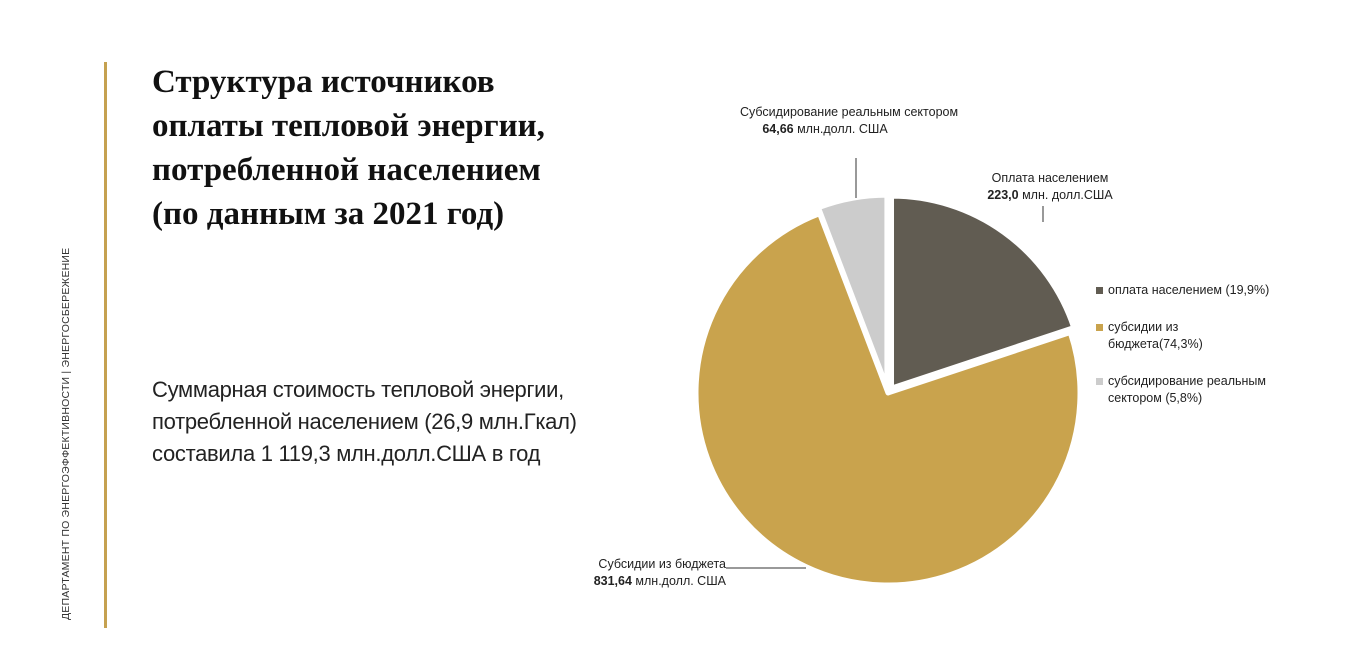  Describe the element at coordinates (1099, 381) in the screenshot. I see `legend-swatch-realsector` at that location.